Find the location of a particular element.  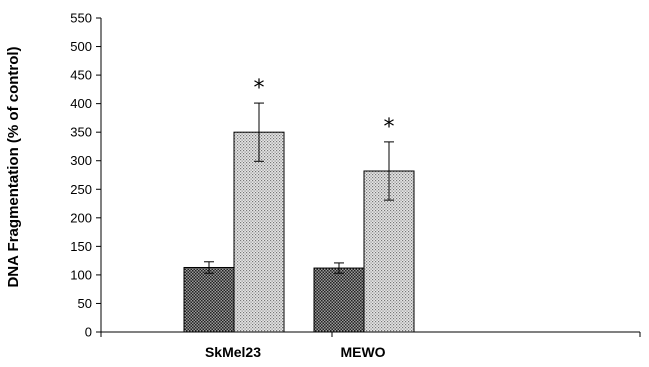

category-label: SkMel23 is located at coordinates (233, 352).